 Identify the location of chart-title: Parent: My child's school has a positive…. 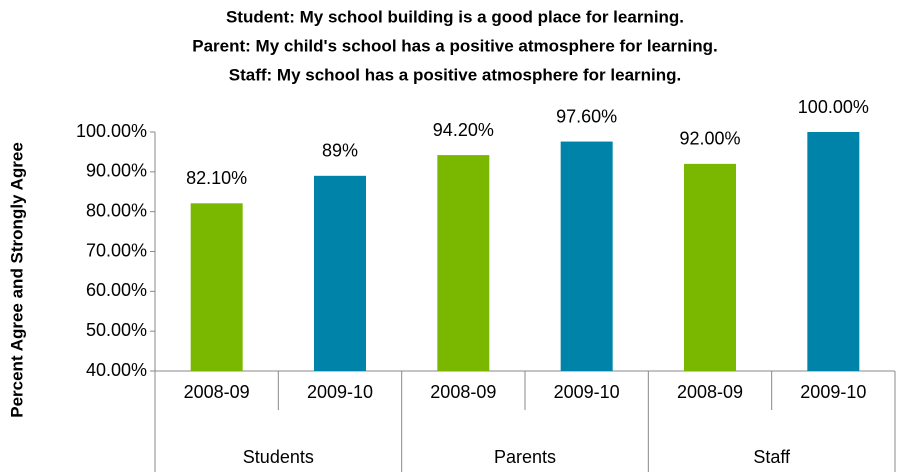
(455, 45).